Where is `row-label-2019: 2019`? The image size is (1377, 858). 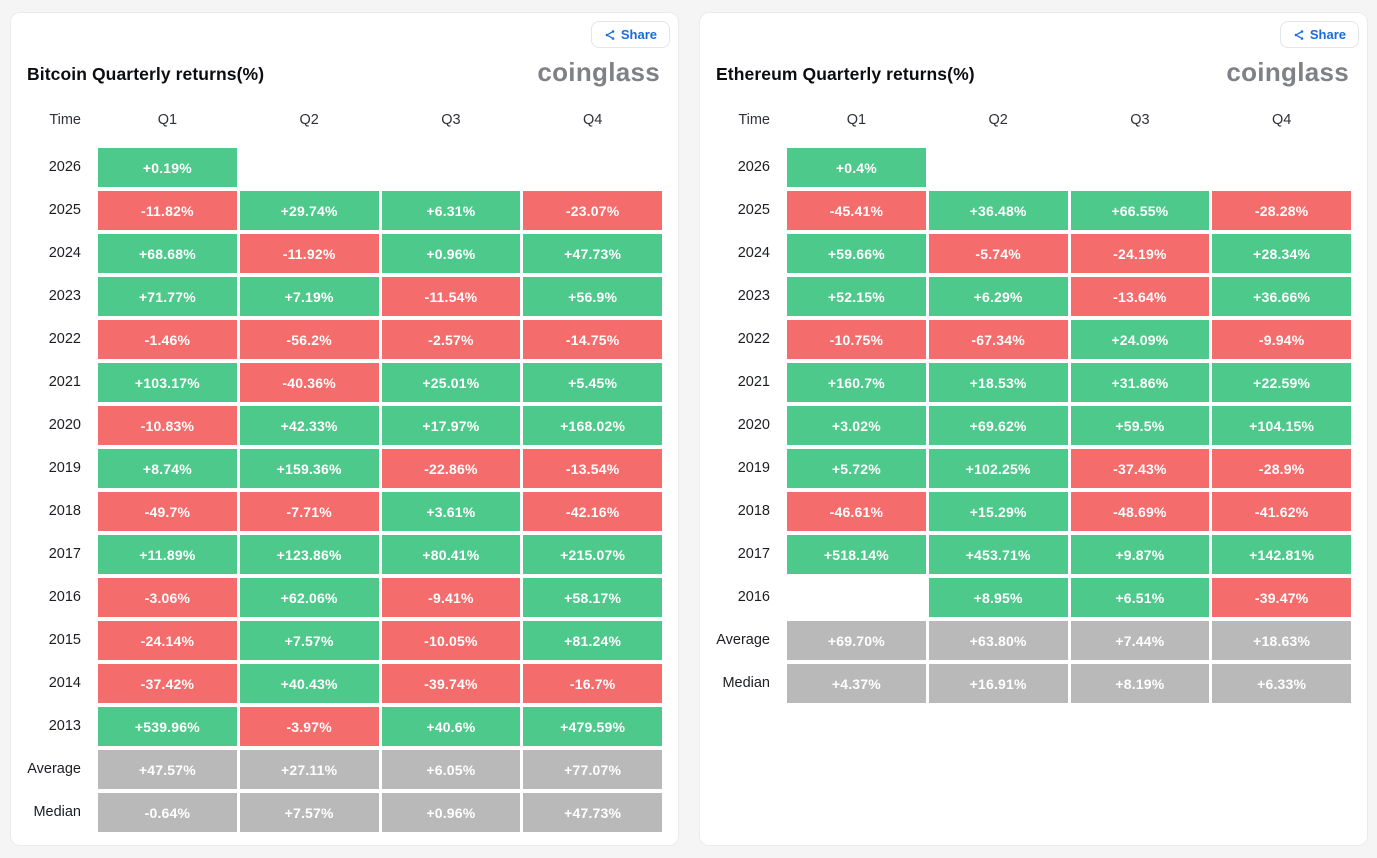
row-label-2019: 2019 is located at coordinates (64, 468).